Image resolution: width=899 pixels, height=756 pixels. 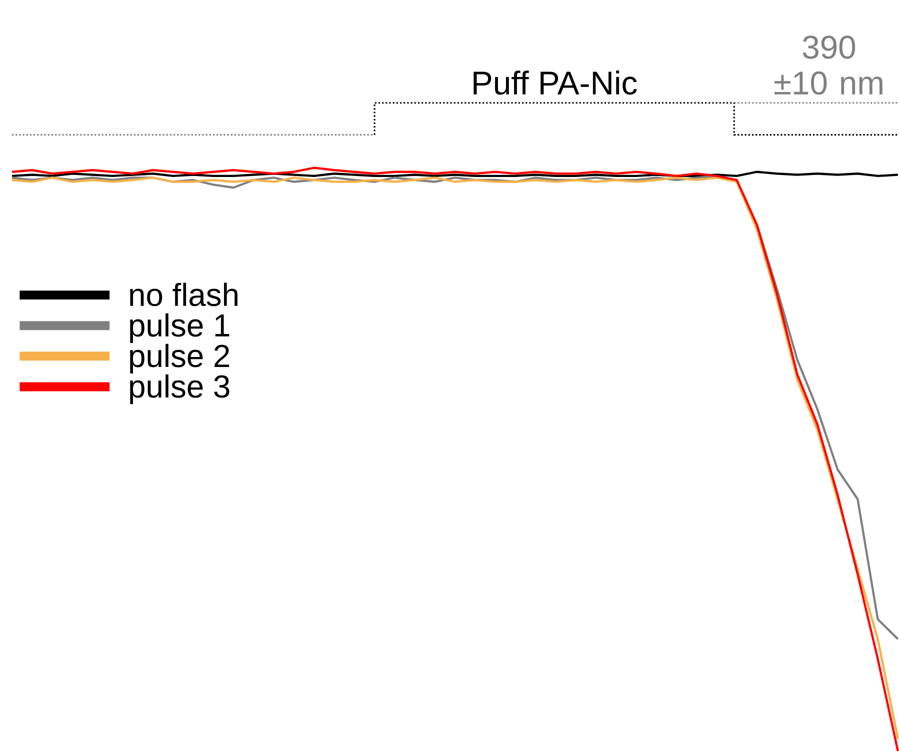 I want to click on text: Puff PA-Nic, so click(x=555, y=82).